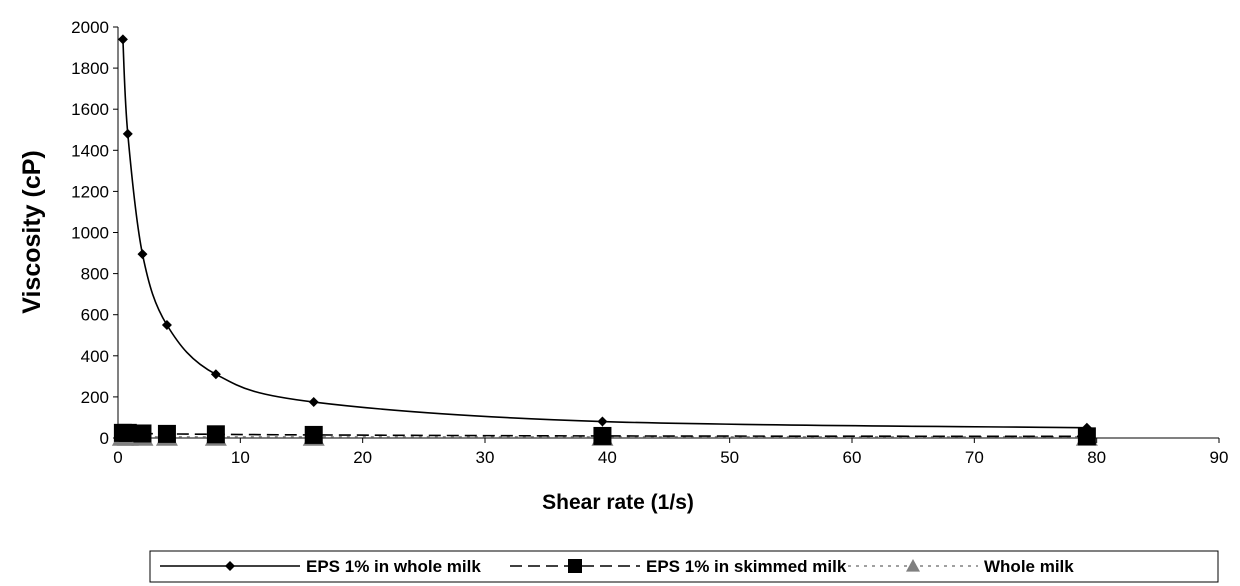 The image size is (1240, 586). What do you see at coordinates (117, 457) in the screenshot?
I see `x-tick-label: 0` at bounding box center [117, 457].